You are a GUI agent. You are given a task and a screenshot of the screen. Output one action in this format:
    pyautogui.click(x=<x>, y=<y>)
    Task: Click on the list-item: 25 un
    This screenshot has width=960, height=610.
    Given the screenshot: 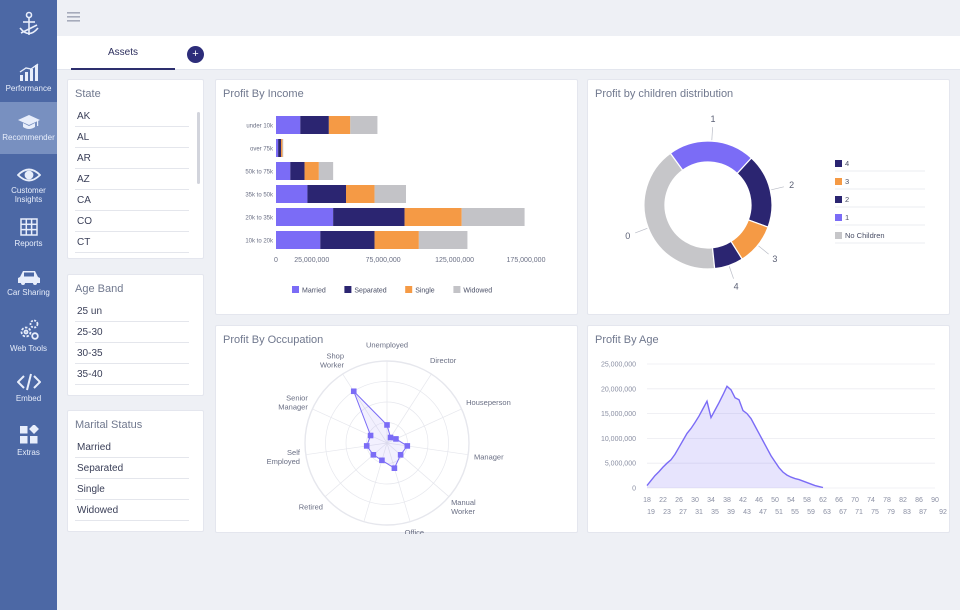 What is the action you would take?
    pyautogui.click(x=132, y=311)
    